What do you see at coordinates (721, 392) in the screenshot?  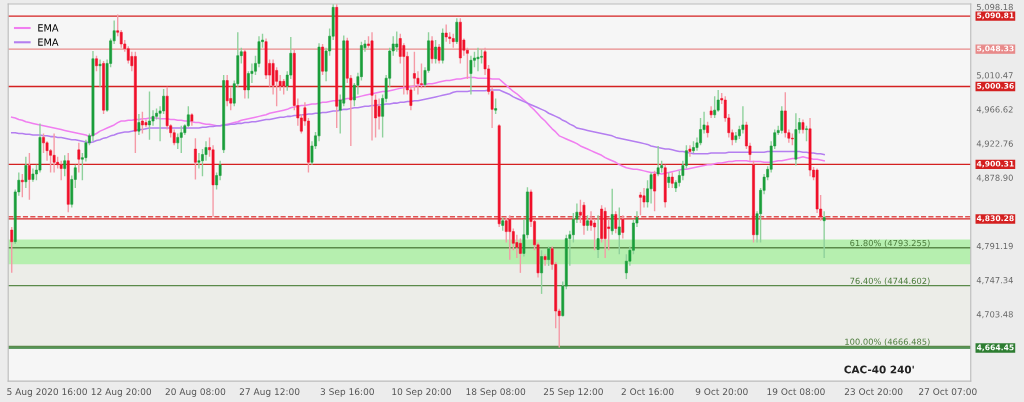 I see `x-tick-label: 9 Oct 20:00` at bounding box center [721, 392].